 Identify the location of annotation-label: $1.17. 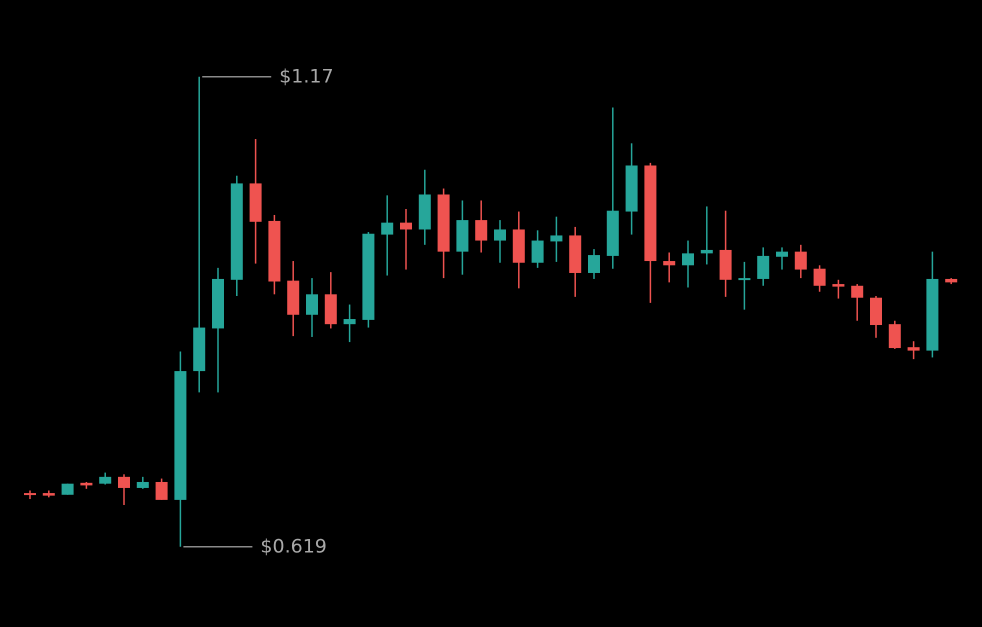
(306, 76).